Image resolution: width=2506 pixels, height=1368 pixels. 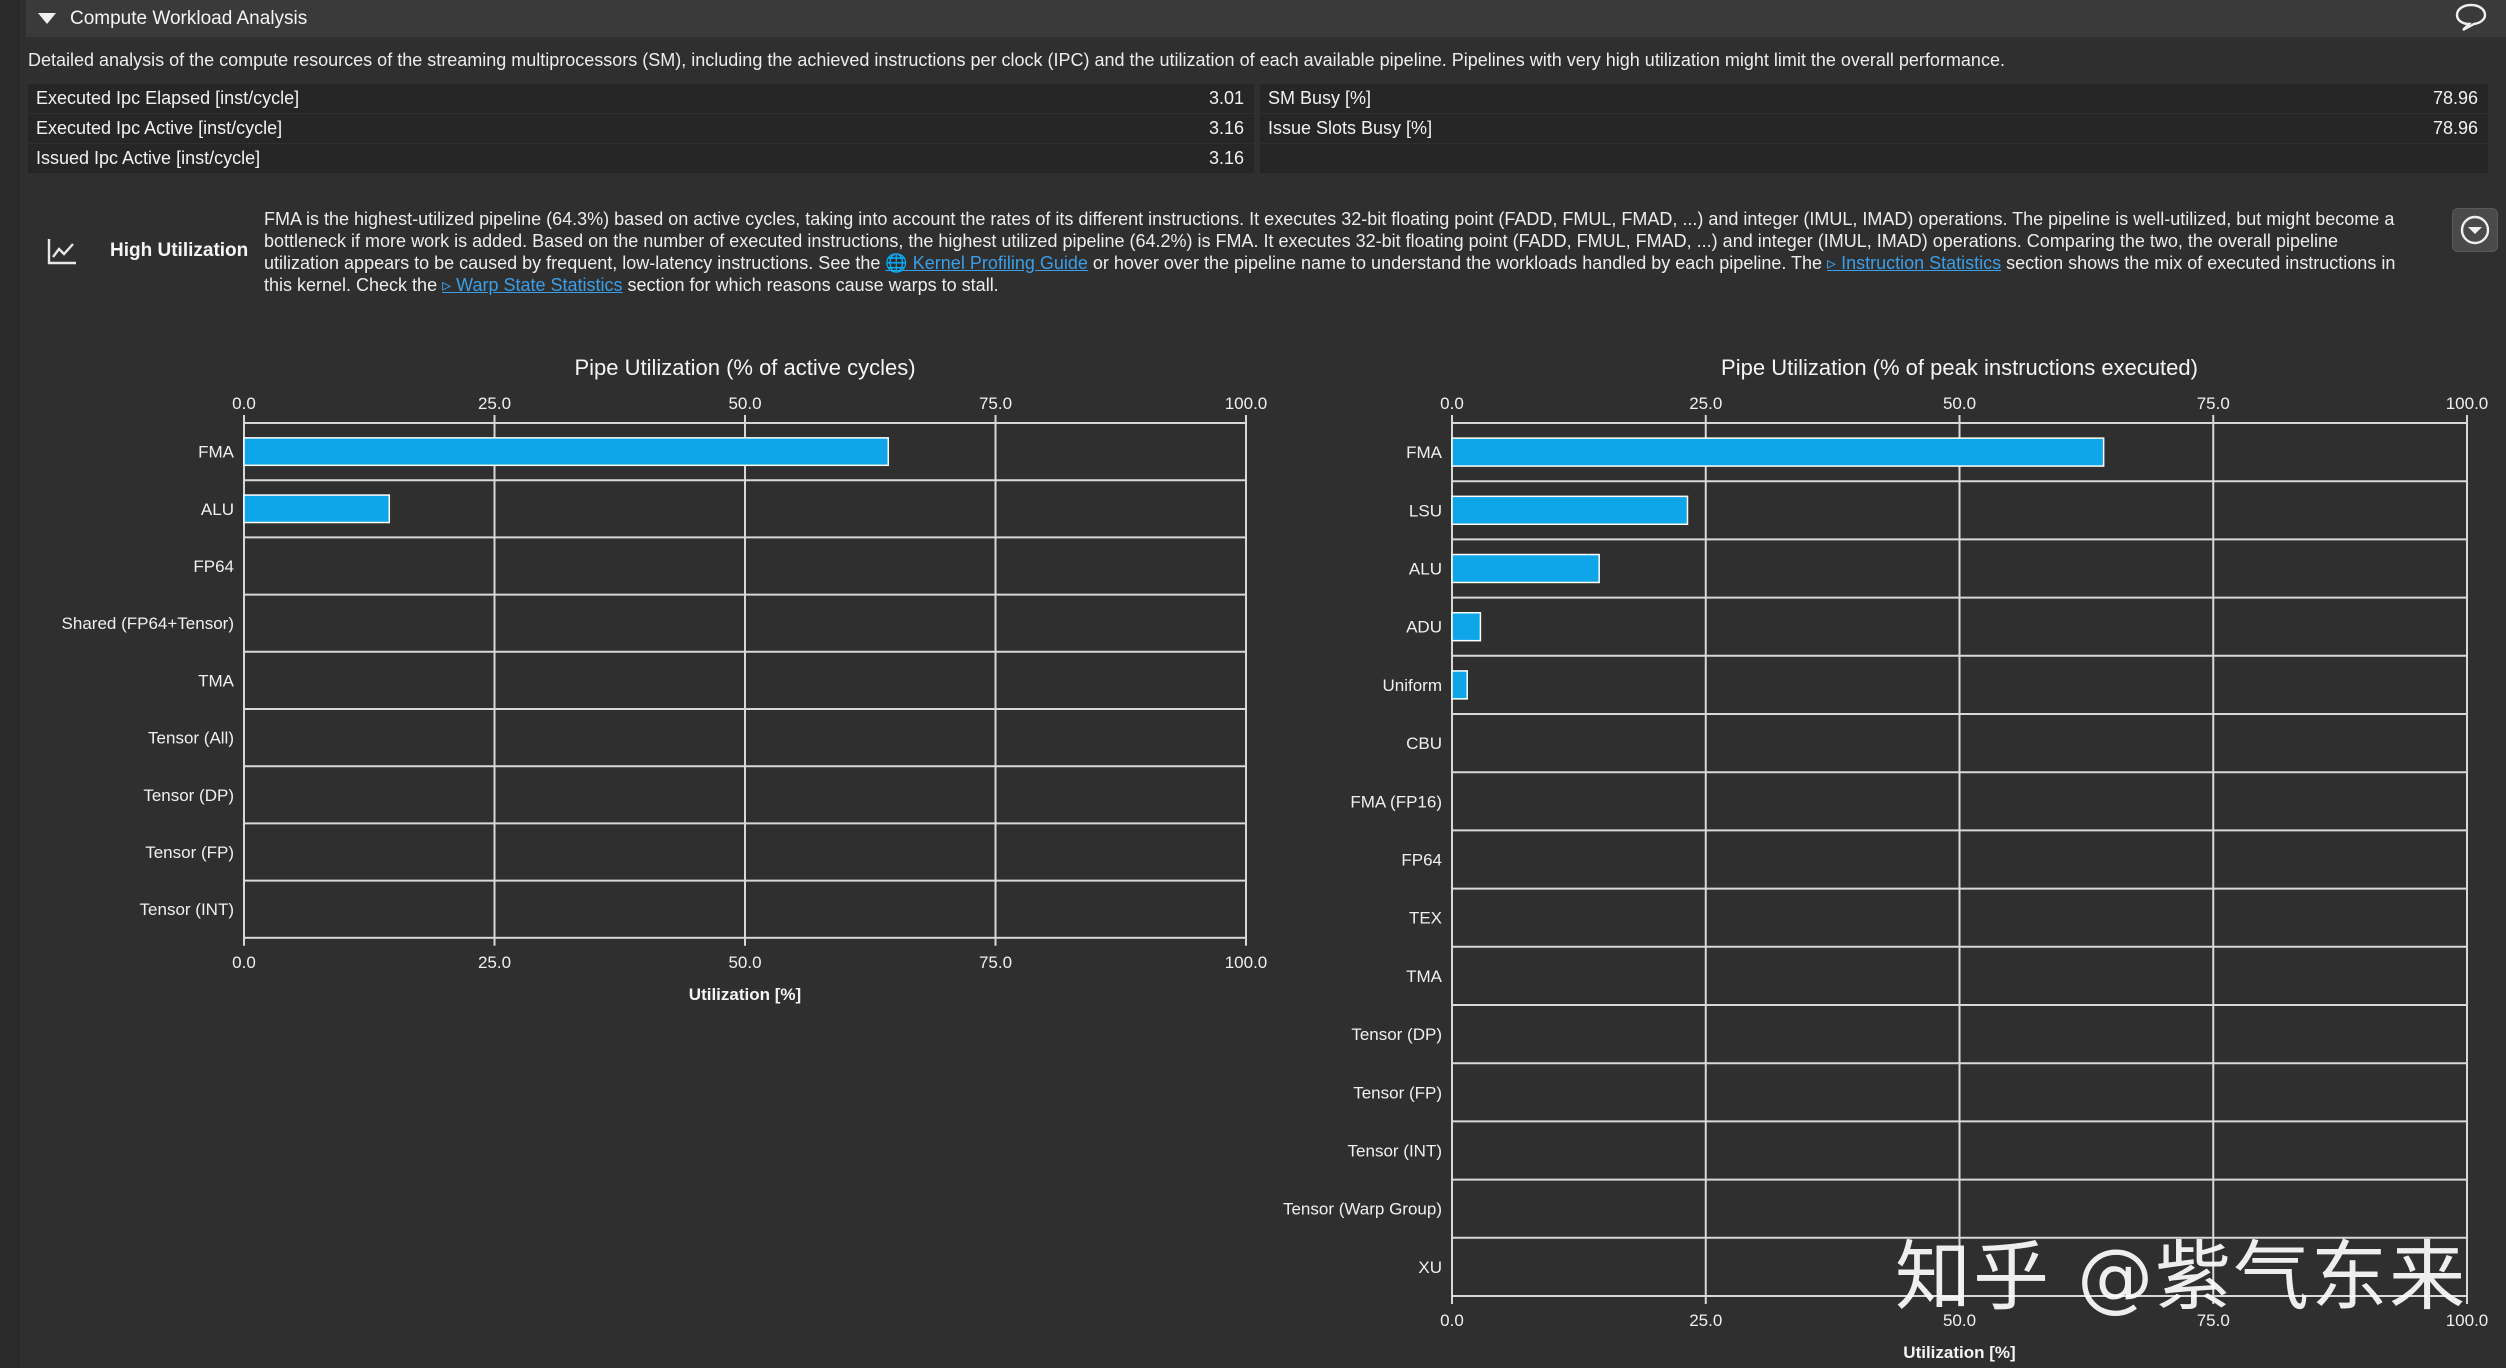 What do you see at coordinates (986, 263) in the screenshot?
I see `kernel-profiling-guide-link: 🌐 Kernel Profiling Guide` at bounding box center [986, 263].